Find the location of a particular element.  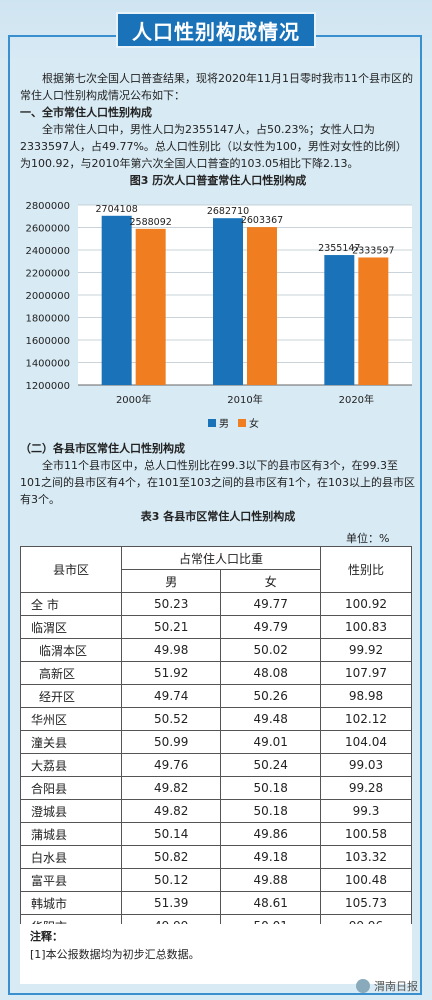

row-name: 高新区 is located at coordinates (71, 673).